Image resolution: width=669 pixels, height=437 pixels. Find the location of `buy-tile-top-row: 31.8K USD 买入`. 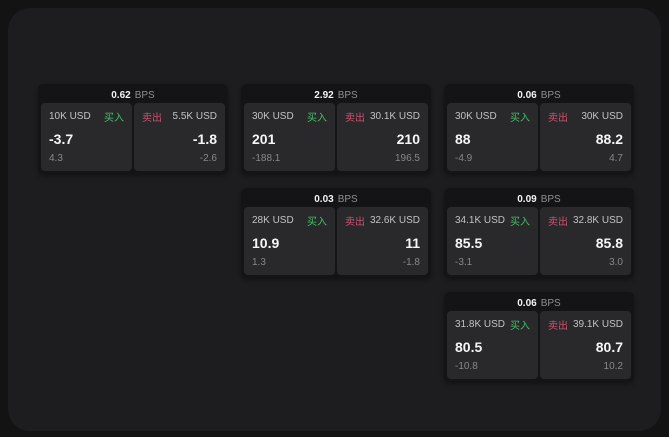

buy-tile-top-row: 31.8K USD 买入 is located at coordinates (492, 324).